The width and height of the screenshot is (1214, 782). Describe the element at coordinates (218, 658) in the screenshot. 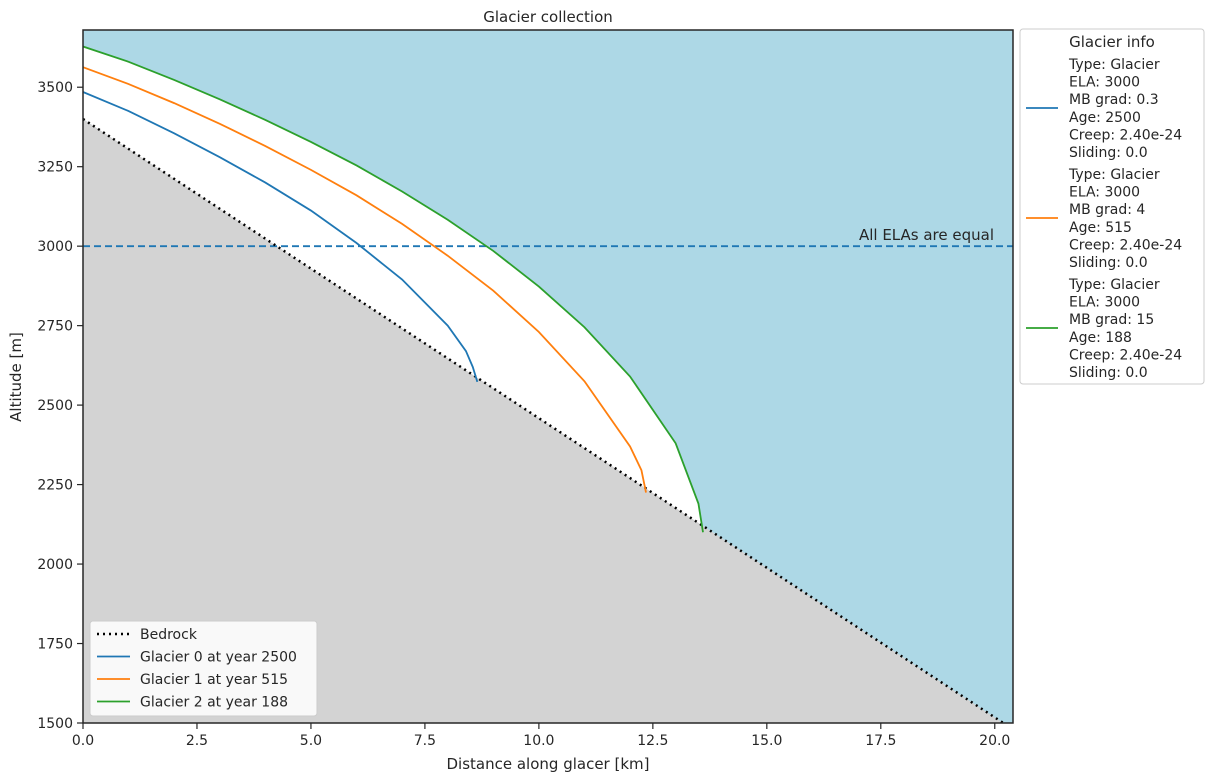

I see `legend-label: Glacier 0 at year 2500` at that location.